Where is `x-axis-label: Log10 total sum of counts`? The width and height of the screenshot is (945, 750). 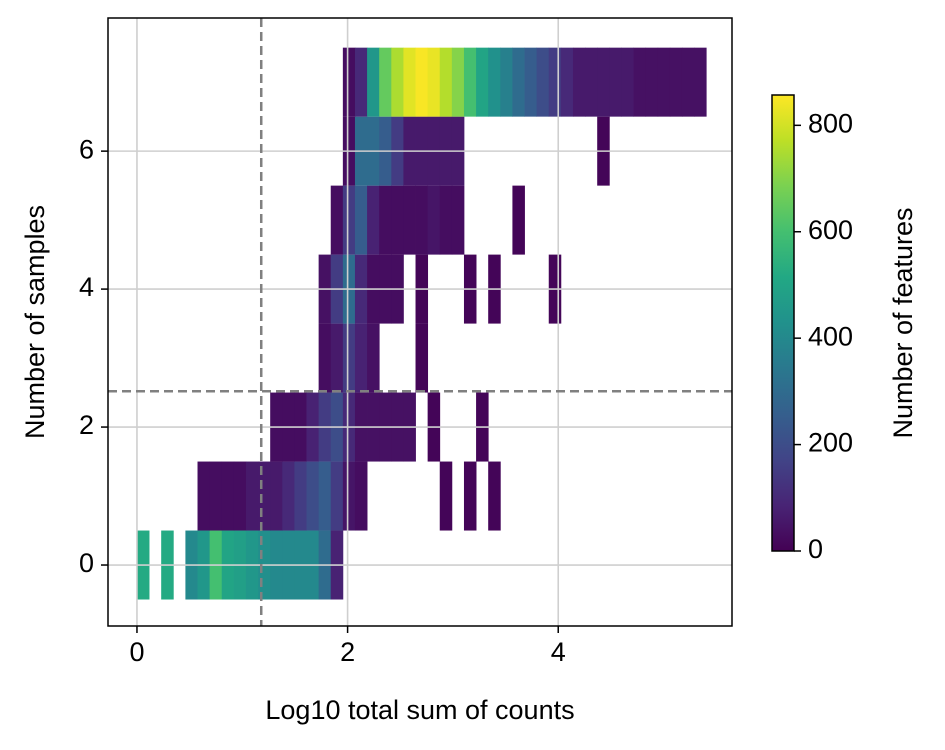 x-axis-label: Log10 total sum of counts is located at coordinates (419, 710).